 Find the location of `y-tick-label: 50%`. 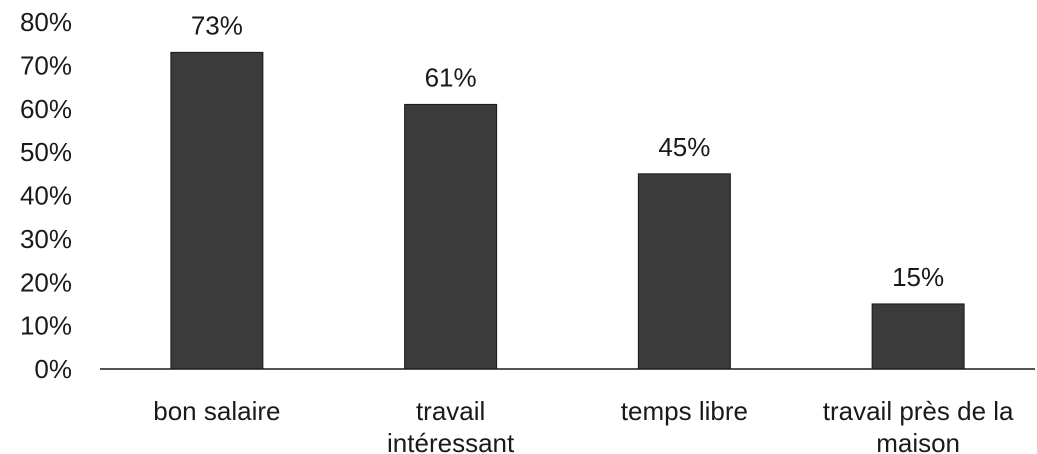

y-tick-label: 50% is located at coordinates (46, 152).